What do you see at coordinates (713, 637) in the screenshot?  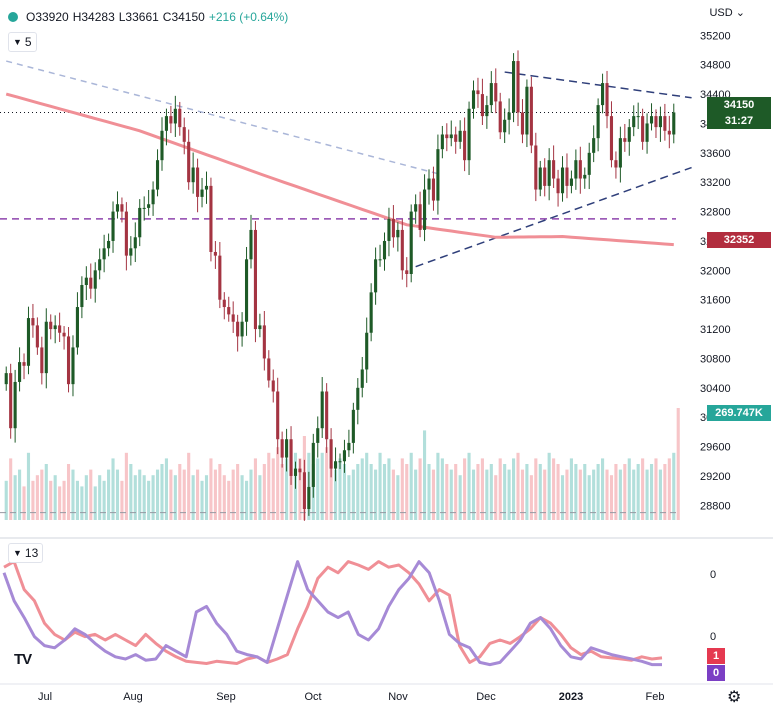 I see `oscillator-tick-label: 0` at bounding box center [713, 637].